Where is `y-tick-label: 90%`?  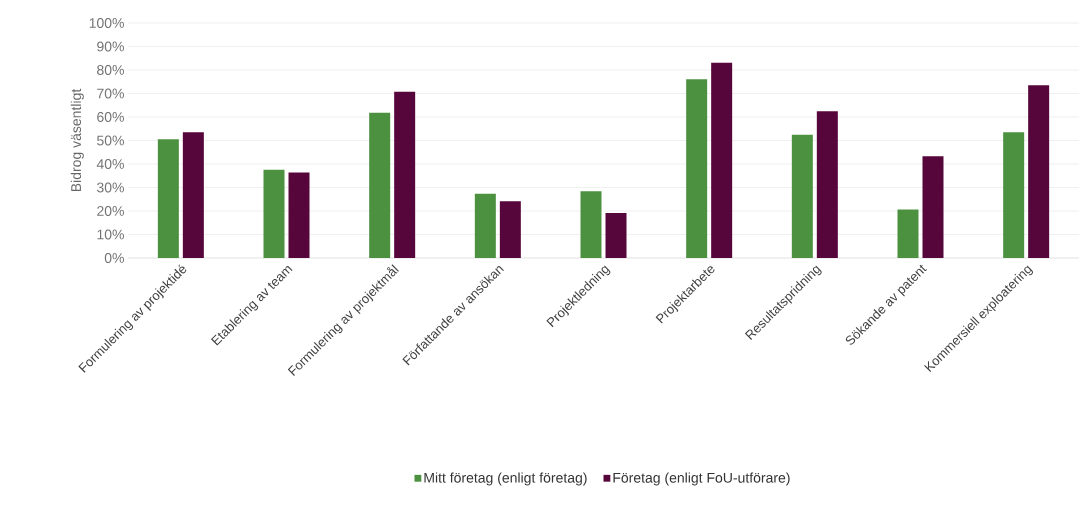
y-tick-label: 90% is located at coordinates (110, 46).